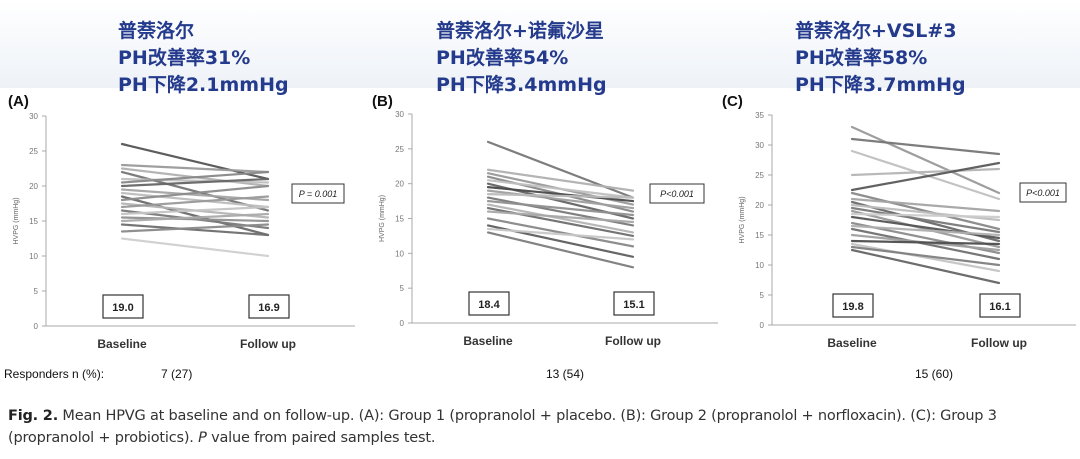 The height and width of the screenshot is (459, 1080). Describe the element at coordinates (203, 58) in the screenshot. I see `annotation-a: 普萘洛尔 PH改善率31% PH下降2.1mmHg` at that location.